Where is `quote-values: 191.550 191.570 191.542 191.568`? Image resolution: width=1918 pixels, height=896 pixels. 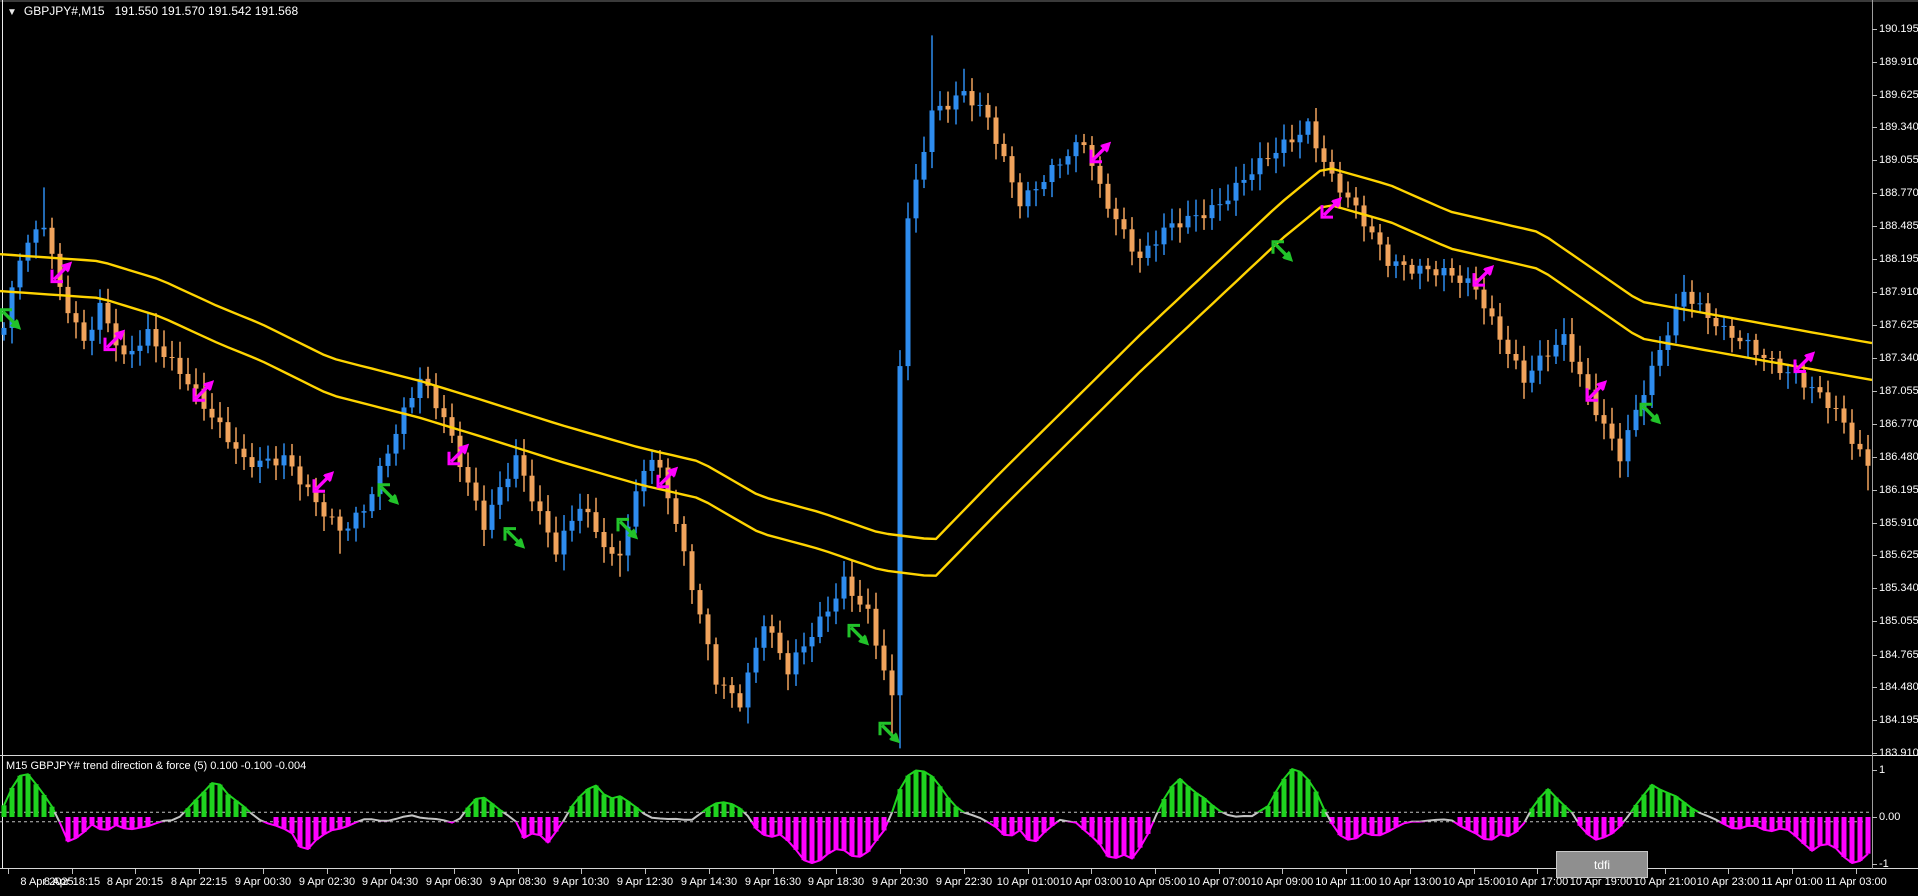
quote-values: 191.550 191.570 191.542 191.568 is located at coordinates (206, 11).